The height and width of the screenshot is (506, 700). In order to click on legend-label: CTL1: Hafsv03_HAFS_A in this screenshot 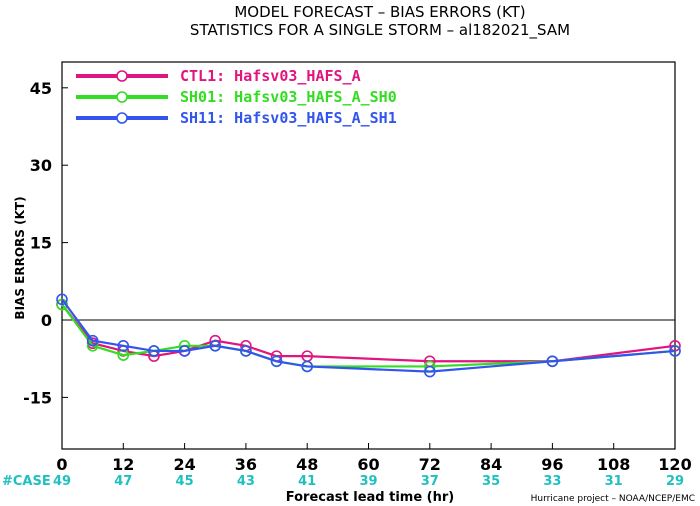, I will do `click(270, 76)`.